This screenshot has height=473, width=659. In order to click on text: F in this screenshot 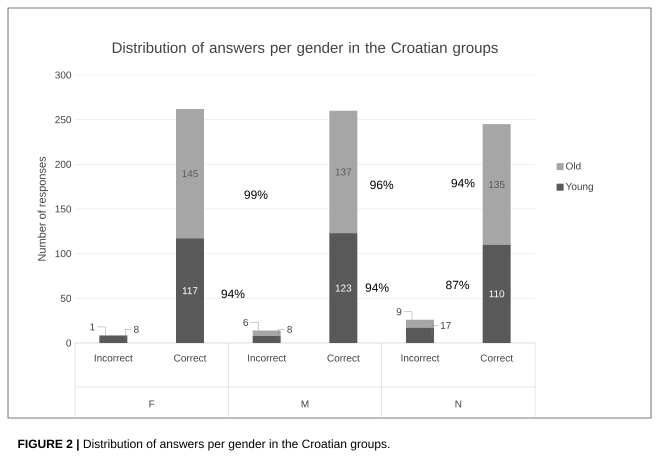, I will do `click(151, 404)`.